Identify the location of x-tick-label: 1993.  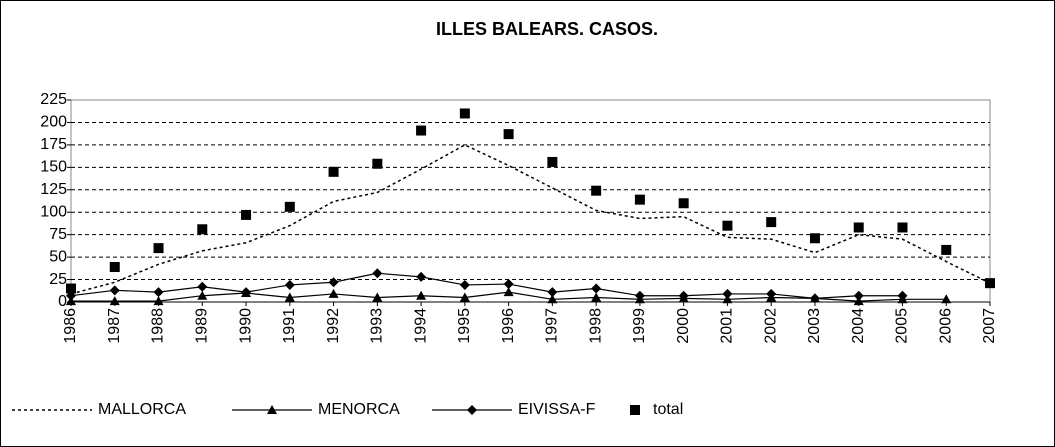
(377, 326).